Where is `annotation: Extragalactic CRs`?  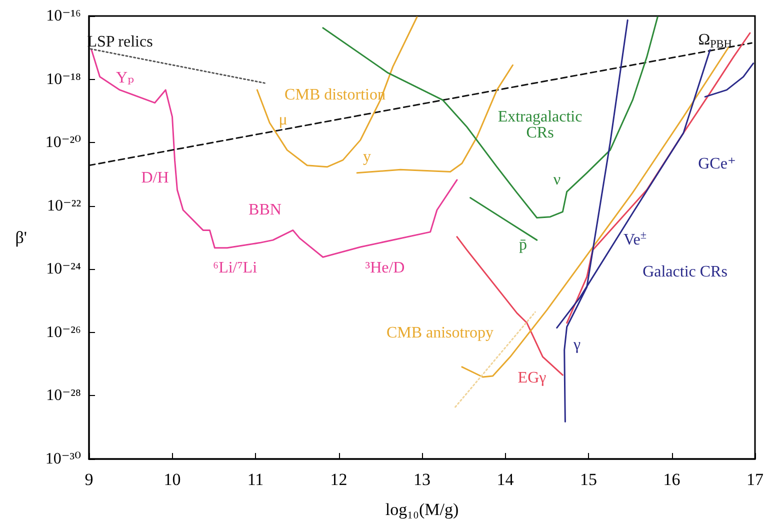 annotation: Extragalactic CRs is located at coordinates (540, 125).